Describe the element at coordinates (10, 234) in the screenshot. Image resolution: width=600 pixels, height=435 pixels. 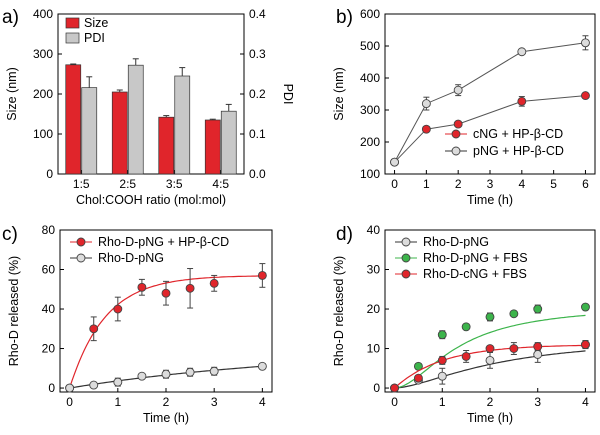
I see `panel-label: c)` at that location.